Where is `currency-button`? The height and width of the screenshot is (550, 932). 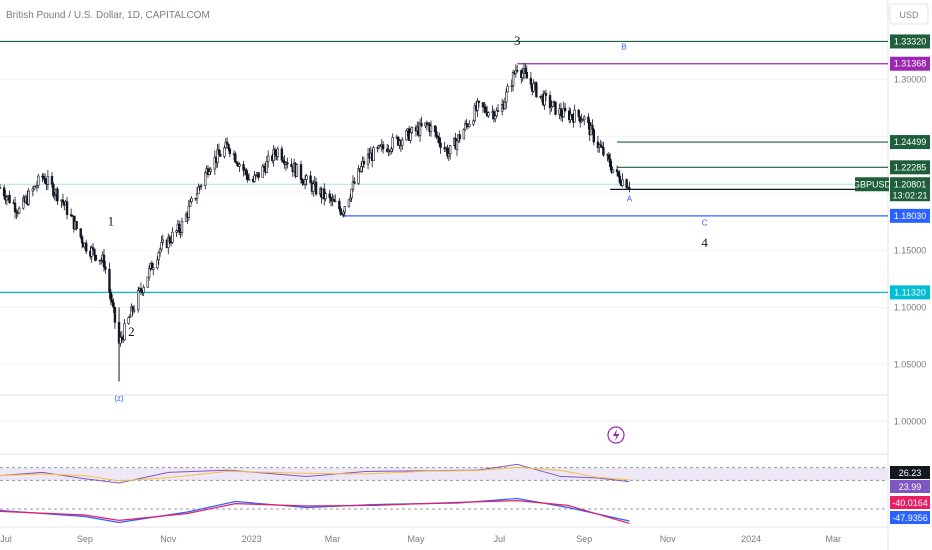
currency-button is located at coordinates (909, 14).